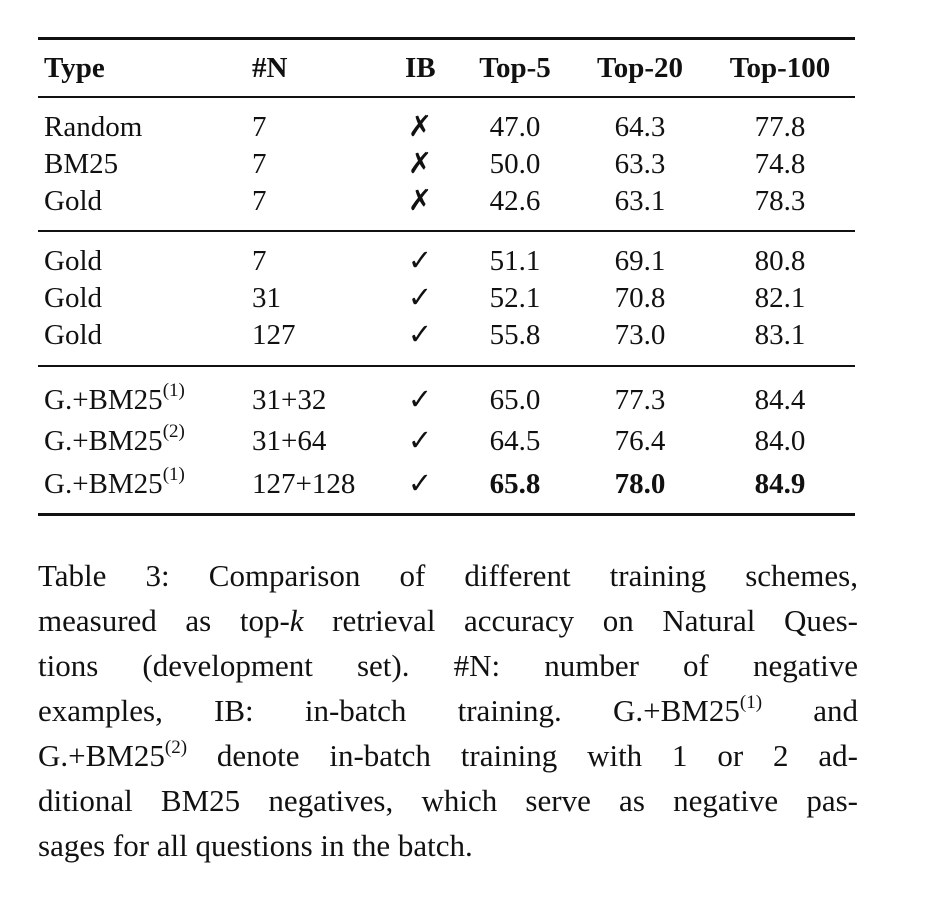 This screenshot has width=926, height=902. I want to click on header-n: #N, so click(270, 68).